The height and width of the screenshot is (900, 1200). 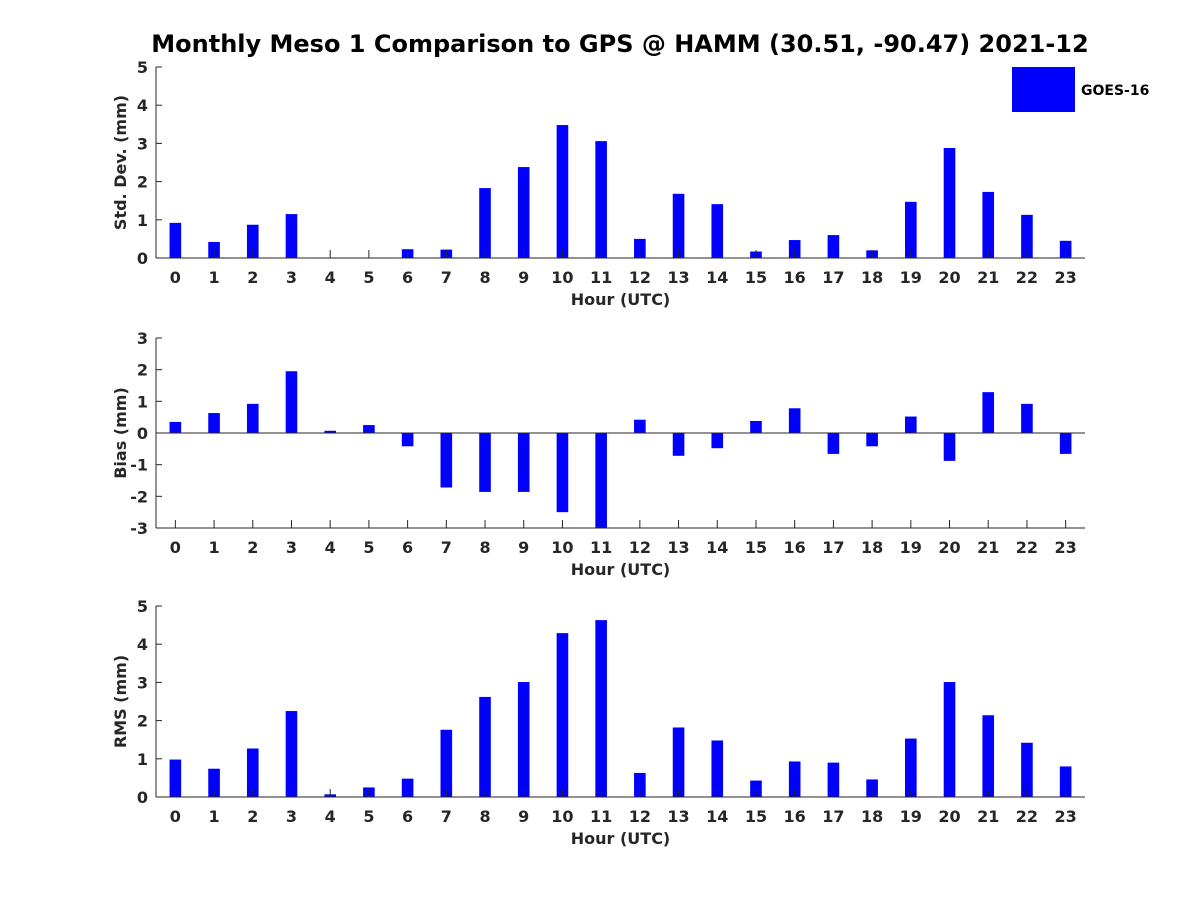 I want to click on x-tick-label-bias: 18, so click(x=872, y=547).